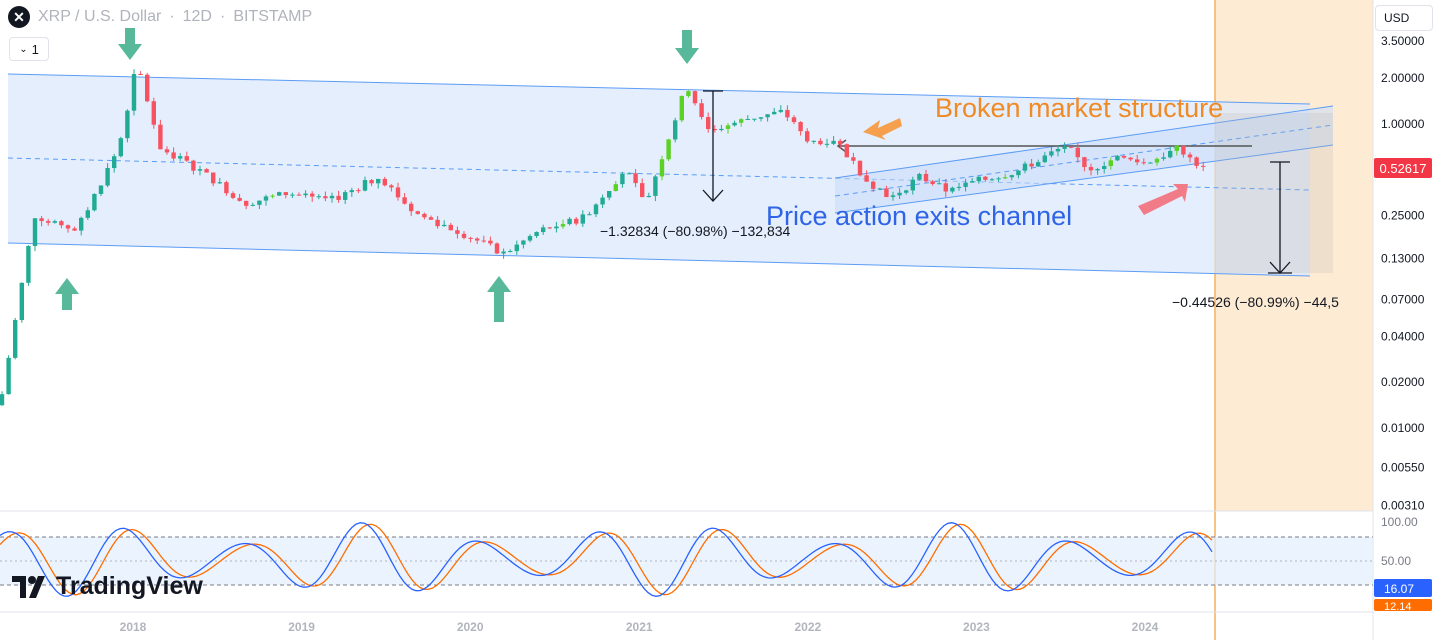 This screenshot has height=640, width=1441. I want to click on stoch-k-badge, so click(1403, 588).